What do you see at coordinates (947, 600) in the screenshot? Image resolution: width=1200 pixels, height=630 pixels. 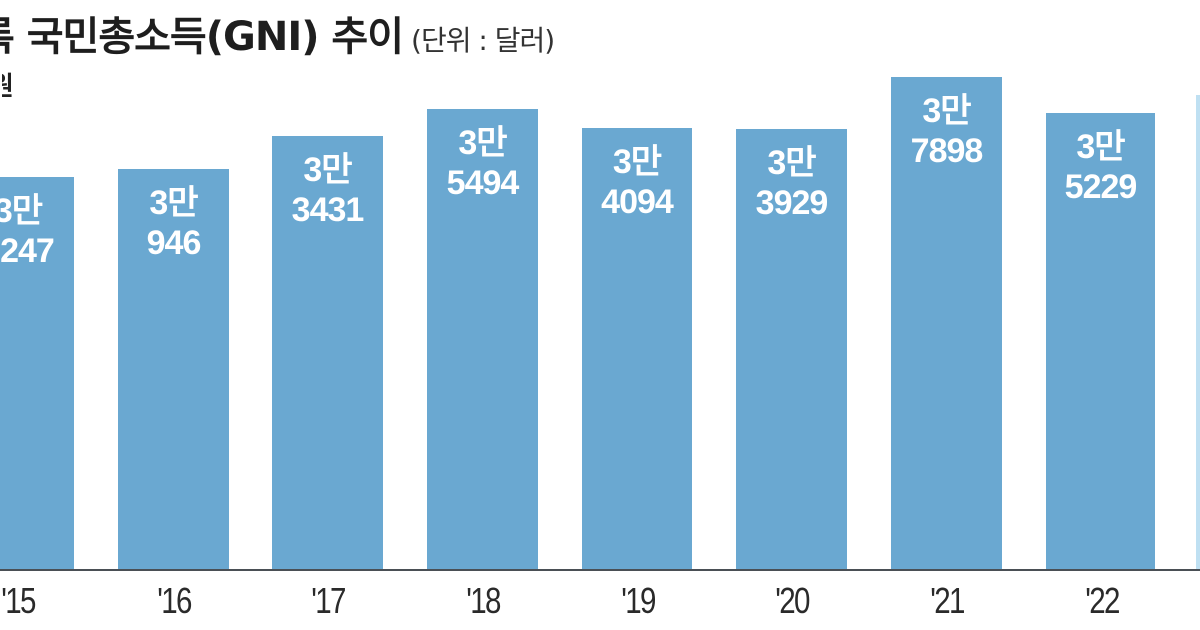 I see `x-tick-2021: '21` at bounding box center [947, 600].